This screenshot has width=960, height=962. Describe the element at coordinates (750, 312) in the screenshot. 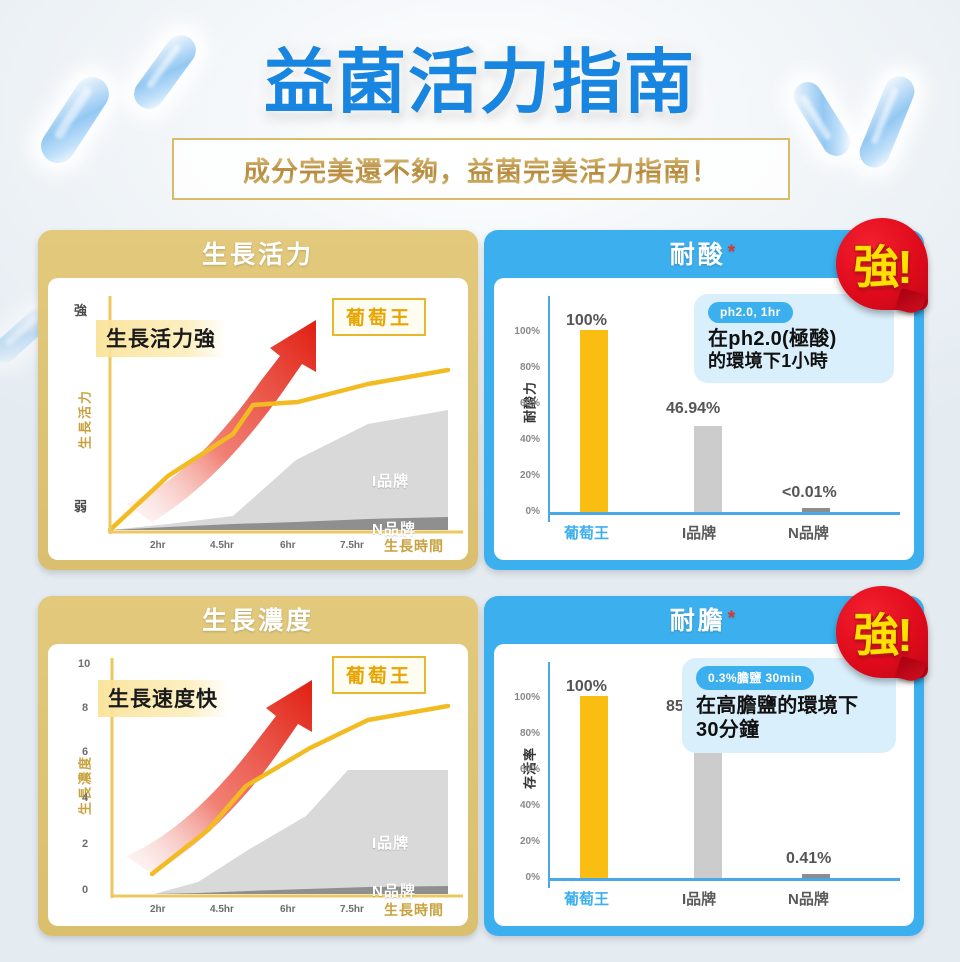

I see `condition-tag-acid: ph2.0, 1hr` at that location.